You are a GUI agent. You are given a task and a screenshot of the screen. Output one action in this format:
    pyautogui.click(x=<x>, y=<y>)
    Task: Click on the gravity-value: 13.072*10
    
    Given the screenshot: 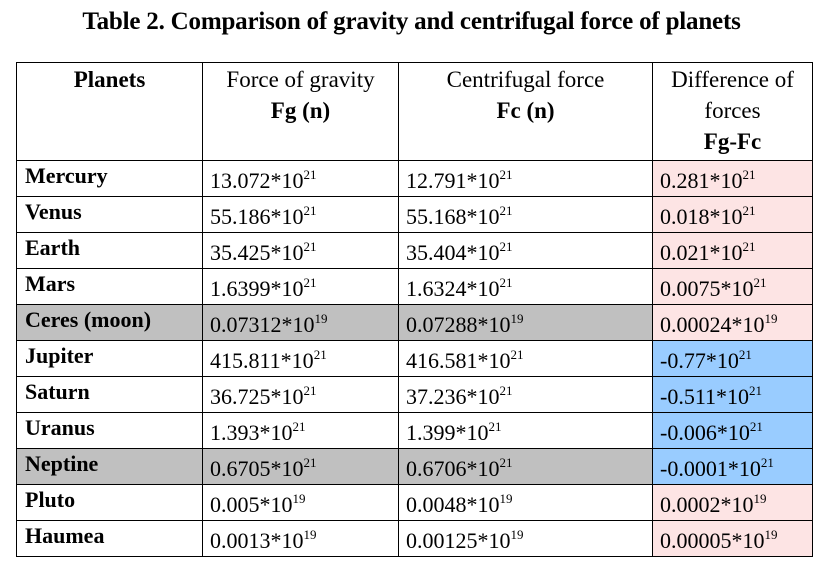 What is the action you would take?
    pyautogui.click(x=257, y=180)
    